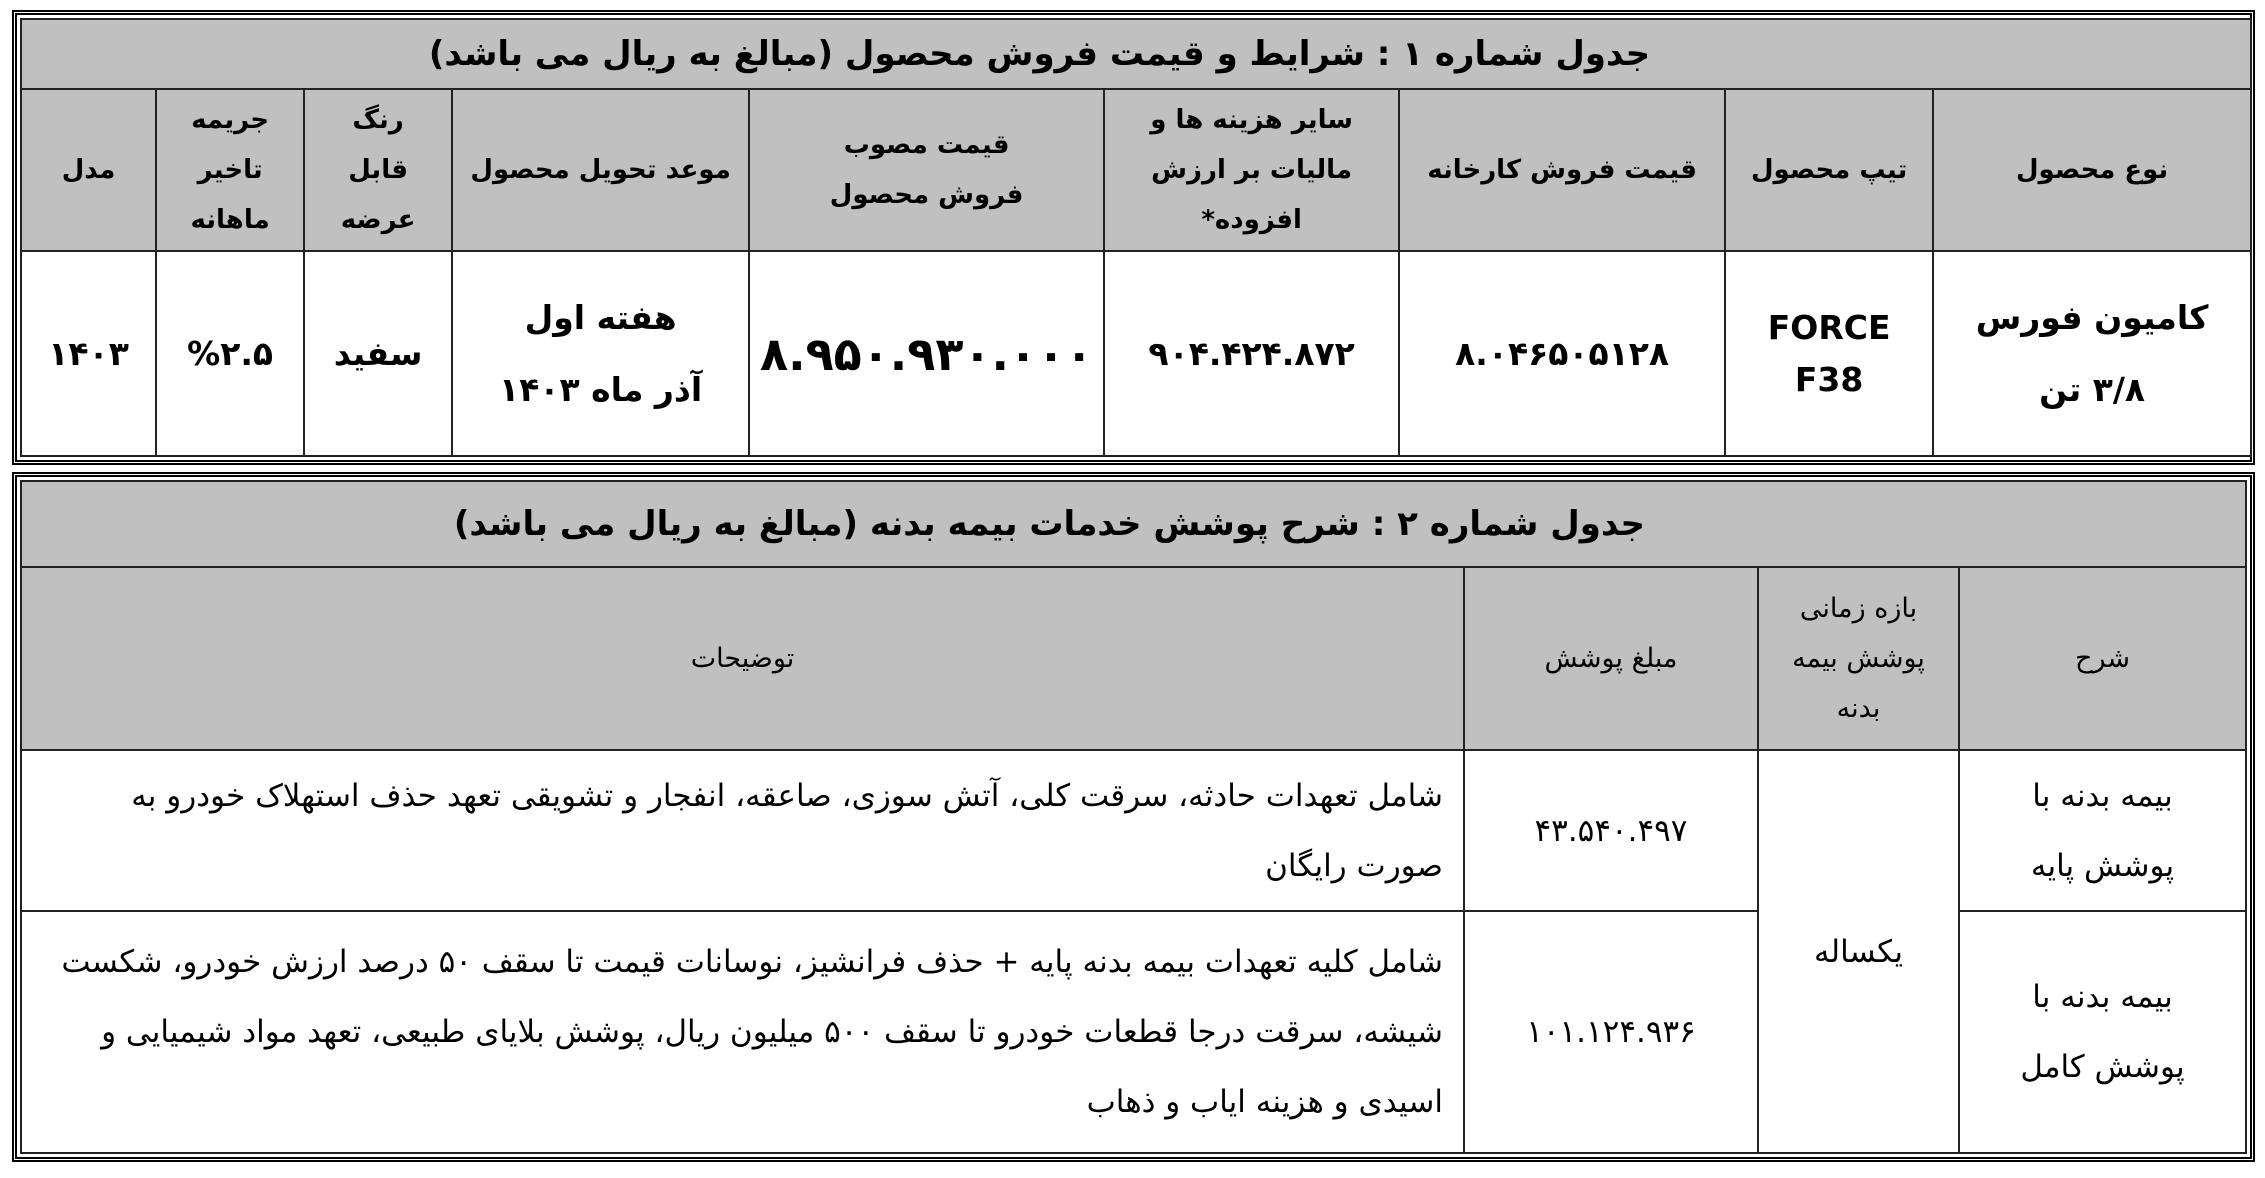 The width and height of the screenshot is (2265, 1178). What do you see at coordinates (1252, 353) in the screenshot?
I see `other-costs-cell: ۹۰۴.۴۲۴.۸۷۲` at bounding box center [1252, 353].